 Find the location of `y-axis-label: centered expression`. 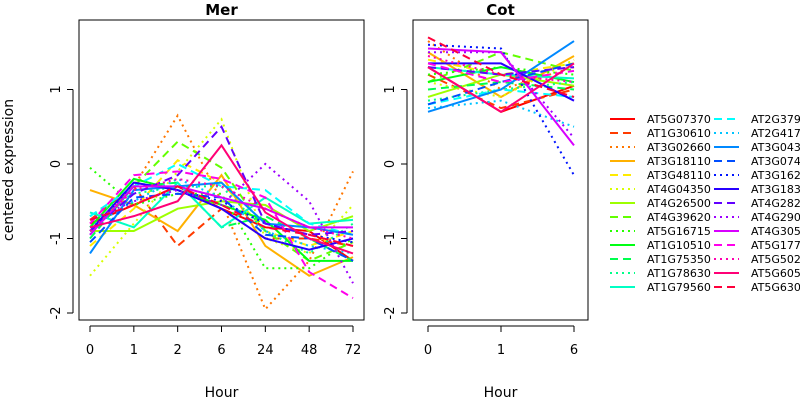

y-axis-label: centered expression is located at coordinates (9, 170).